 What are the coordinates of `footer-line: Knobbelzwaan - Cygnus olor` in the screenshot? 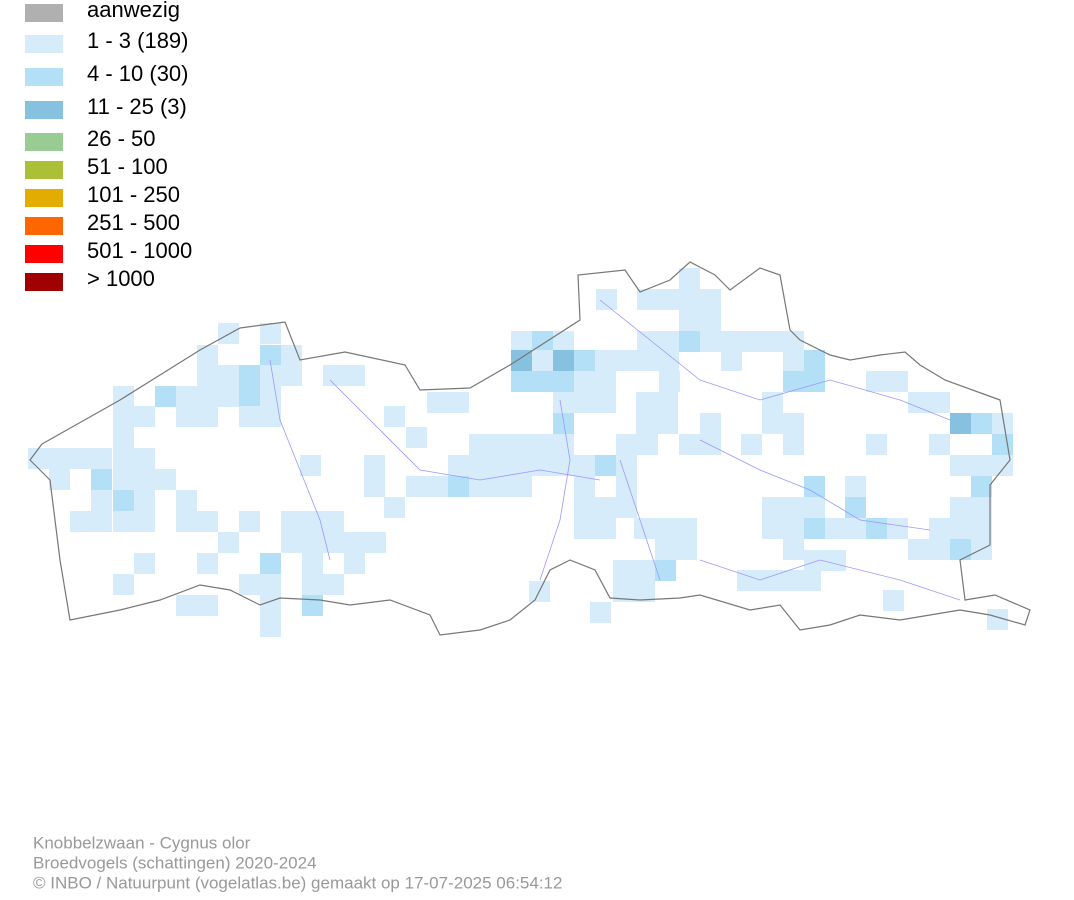 It's located at (142, 842).